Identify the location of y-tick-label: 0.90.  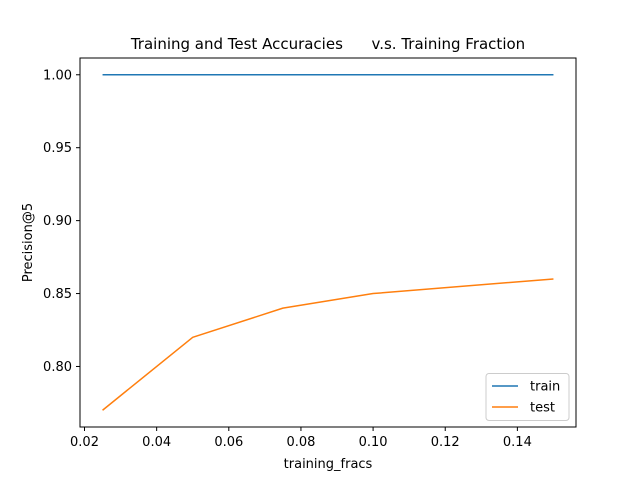
(57, 221).